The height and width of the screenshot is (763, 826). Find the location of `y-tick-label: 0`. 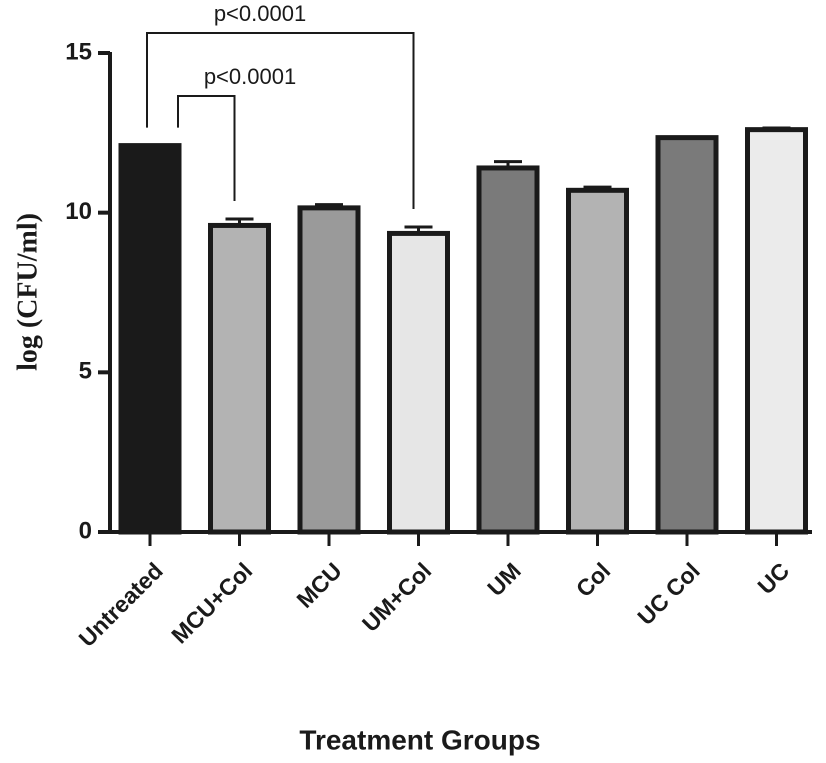

y-tick-label: 0 is located at coordinates (85, 530).